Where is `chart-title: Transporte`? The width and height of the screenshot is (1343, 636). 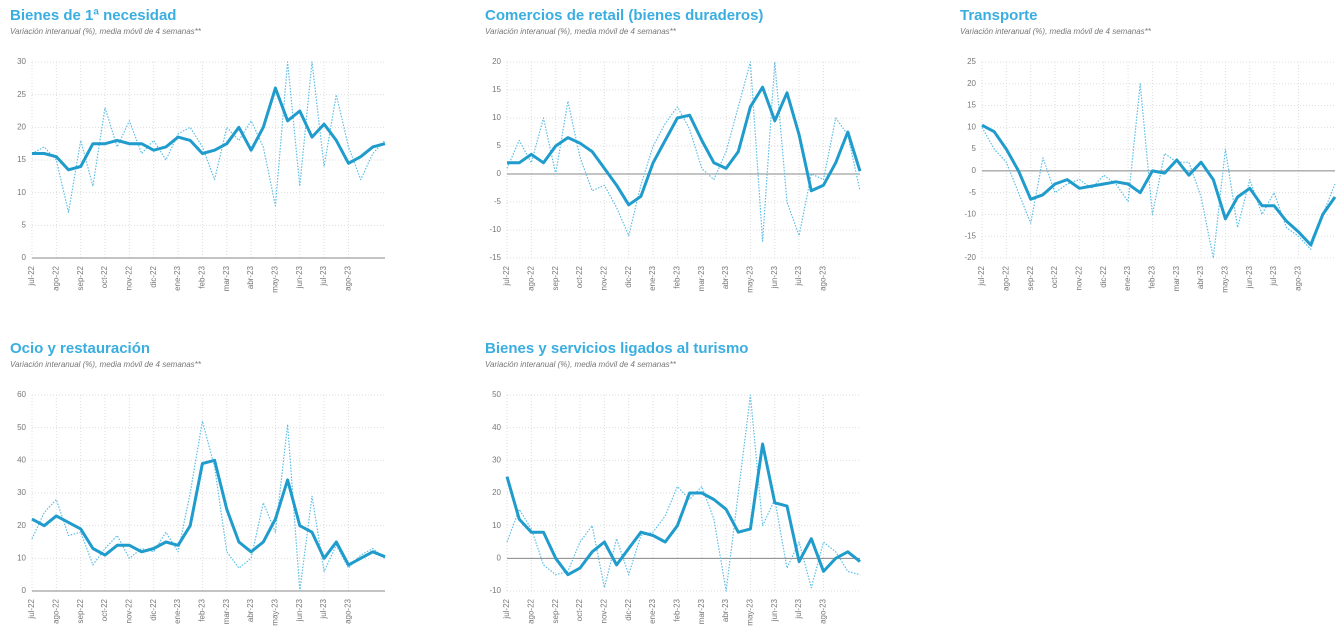 chart-title: Transporte is located at coordinates (999, 15).